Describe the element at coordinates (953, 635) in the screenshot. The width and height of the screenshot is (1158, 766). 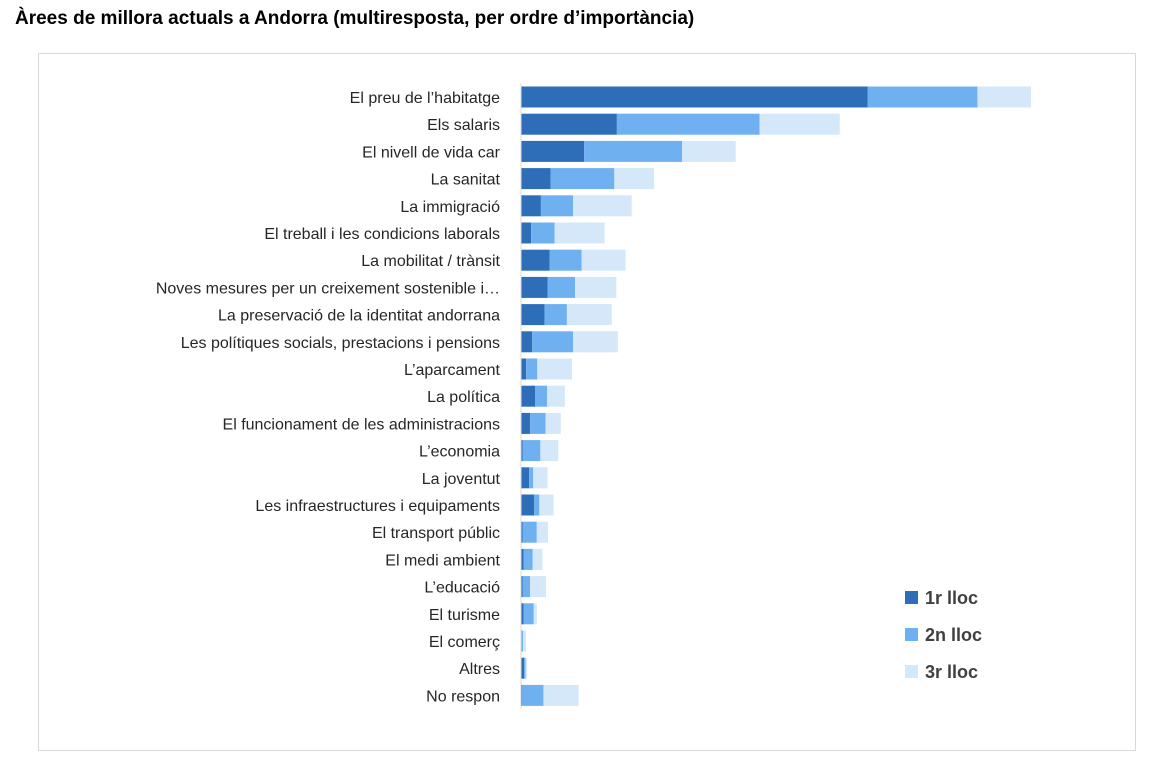
I see `legend-label-series-2: 2n lloc` at that location.